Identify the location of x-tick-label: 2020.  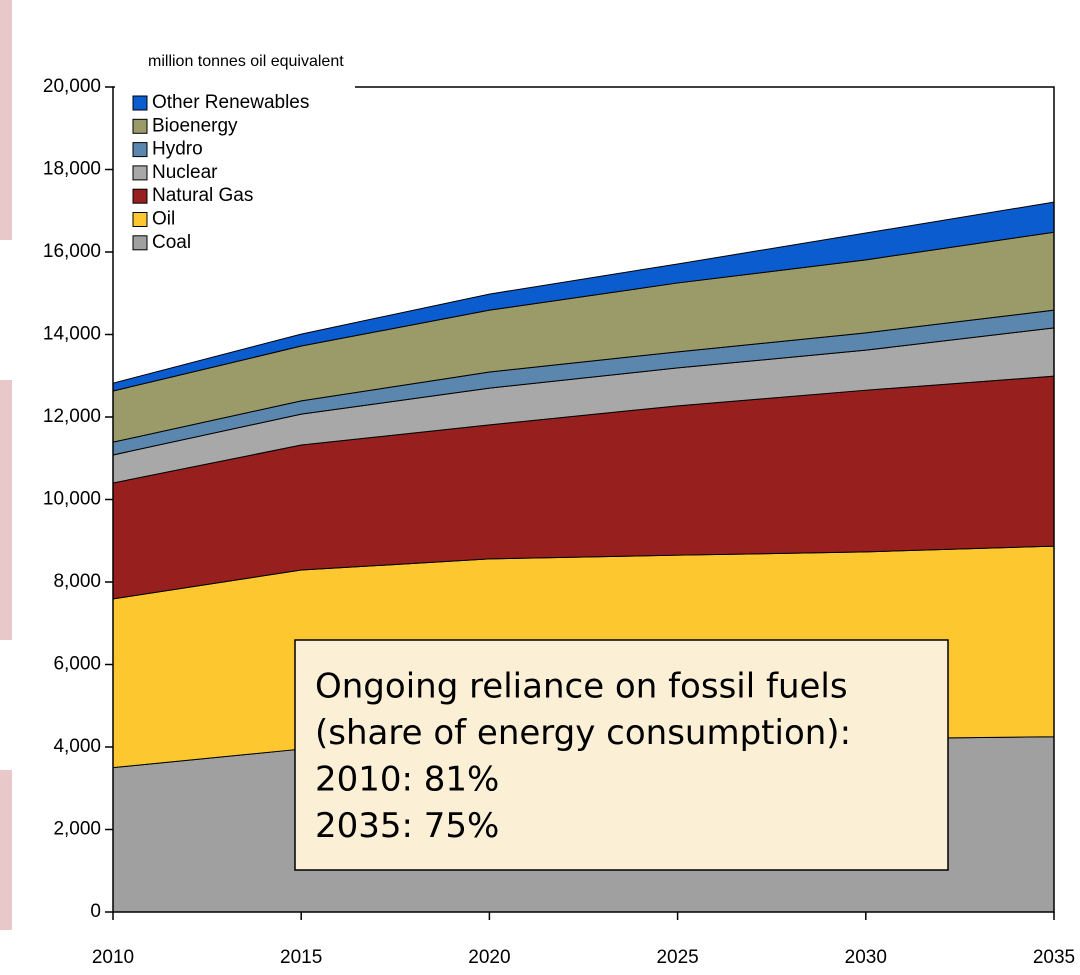
(489, 957).